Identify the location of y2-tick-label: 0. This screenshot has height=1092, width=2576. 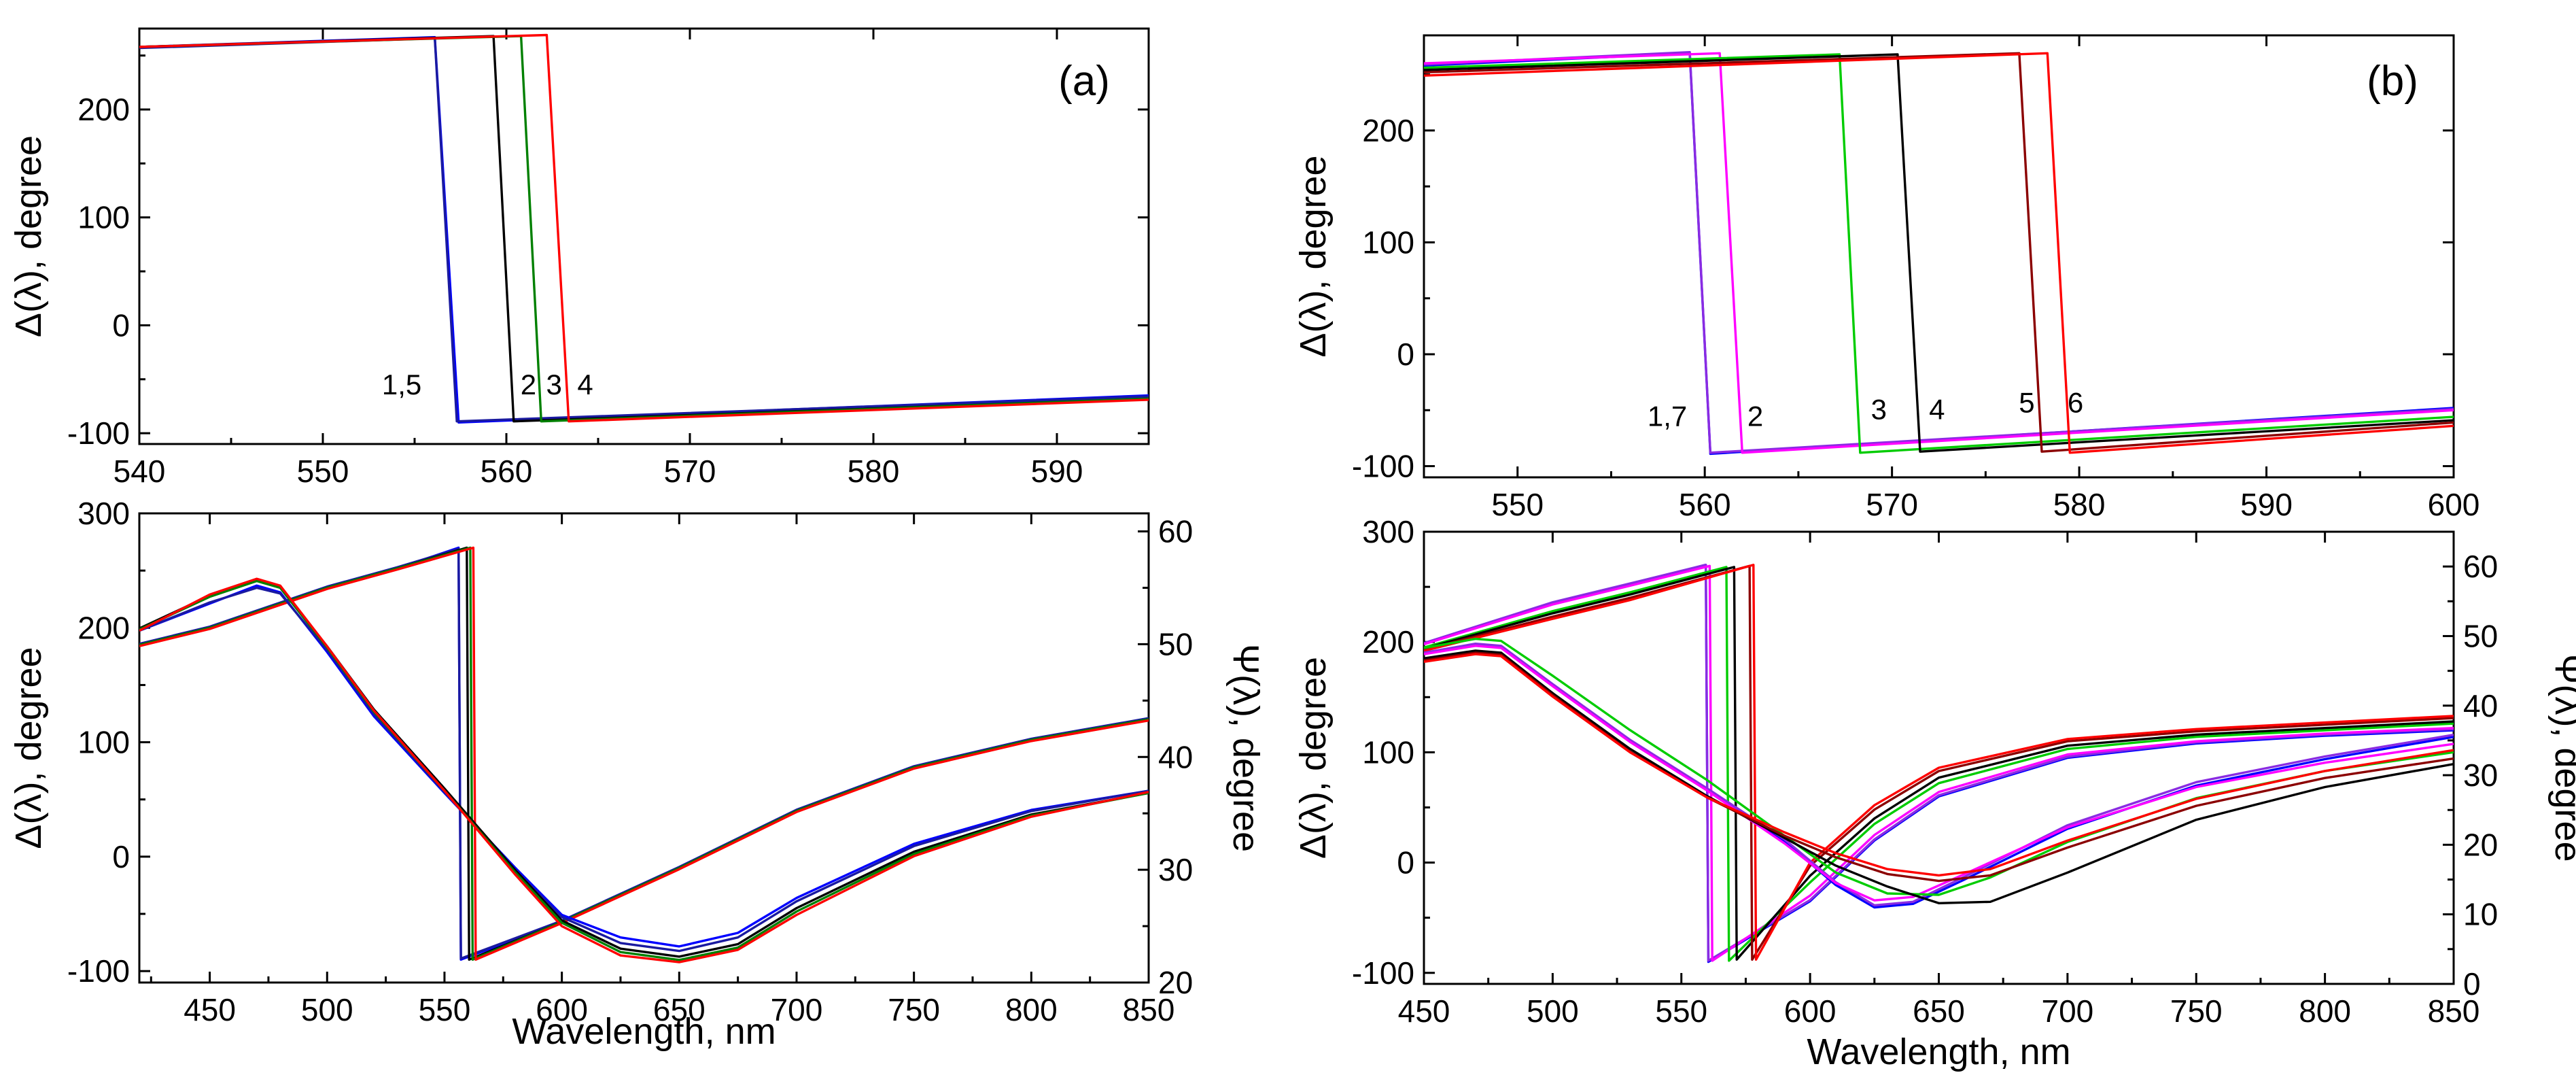
(2472, 984).